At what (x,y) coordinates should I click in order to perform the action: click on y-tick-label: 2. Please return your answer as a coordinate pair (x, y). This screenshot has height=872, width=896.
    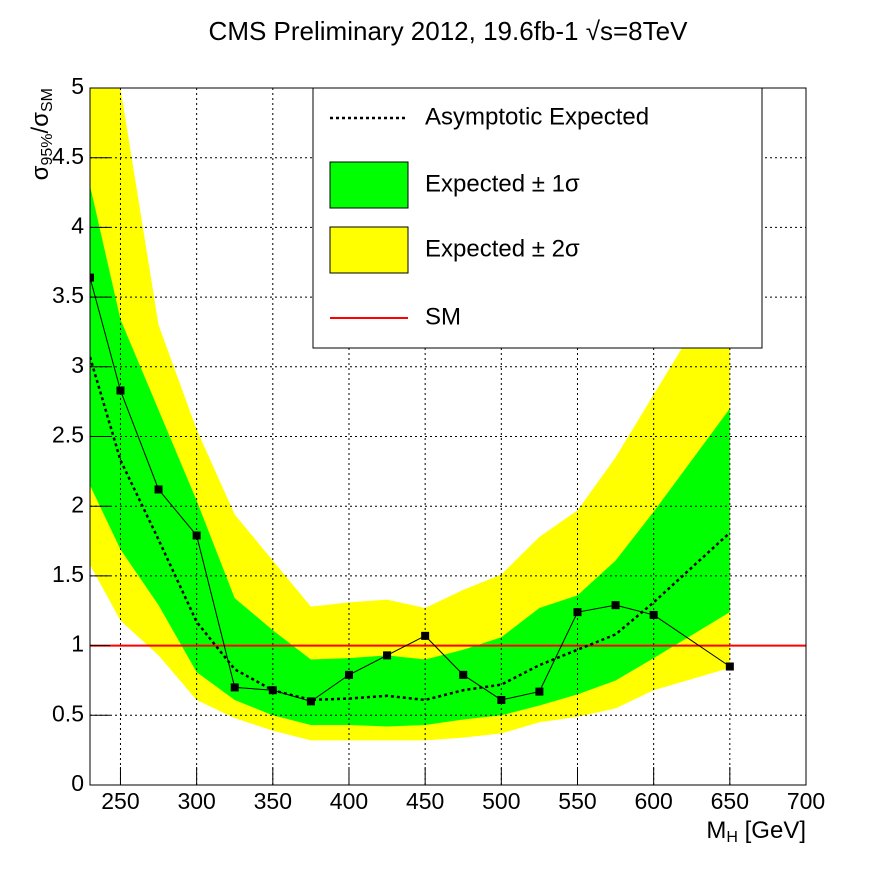
    Looking at the image, I should click on (77, 504).